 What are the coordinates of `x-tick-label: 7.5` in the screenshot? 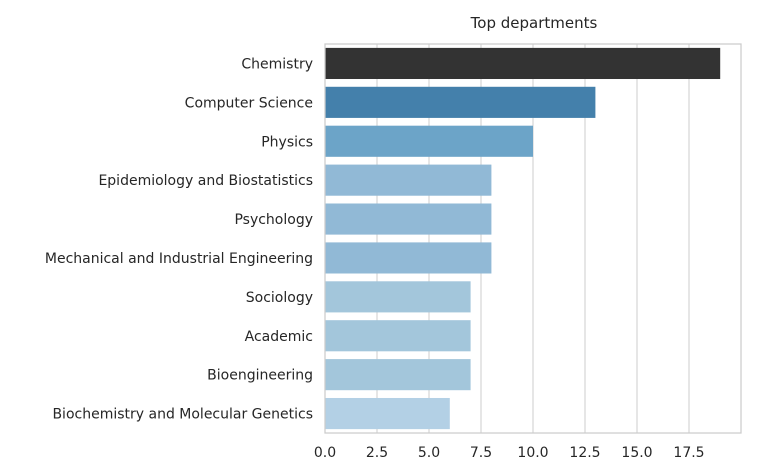 It's located at (481, 453).